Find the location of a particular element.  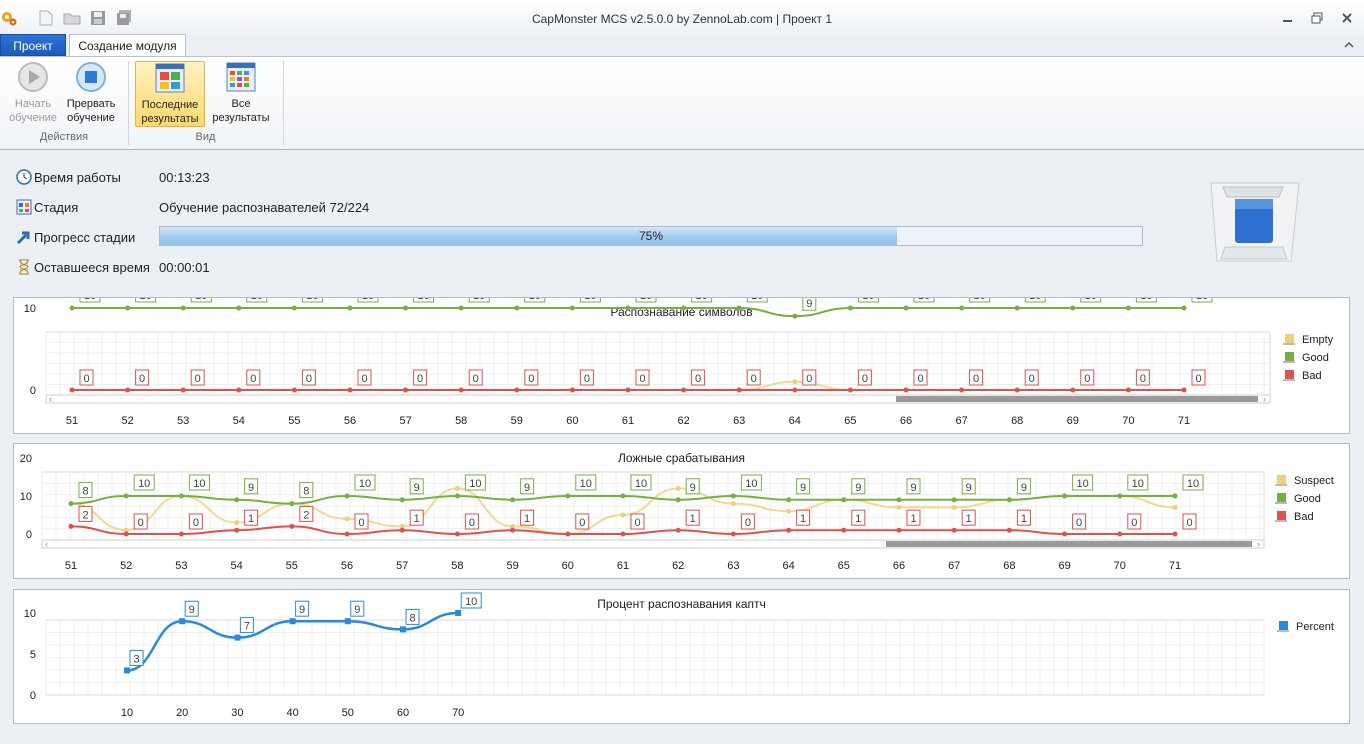

y-tick-label: 0 is located at coordinates (29, 535).